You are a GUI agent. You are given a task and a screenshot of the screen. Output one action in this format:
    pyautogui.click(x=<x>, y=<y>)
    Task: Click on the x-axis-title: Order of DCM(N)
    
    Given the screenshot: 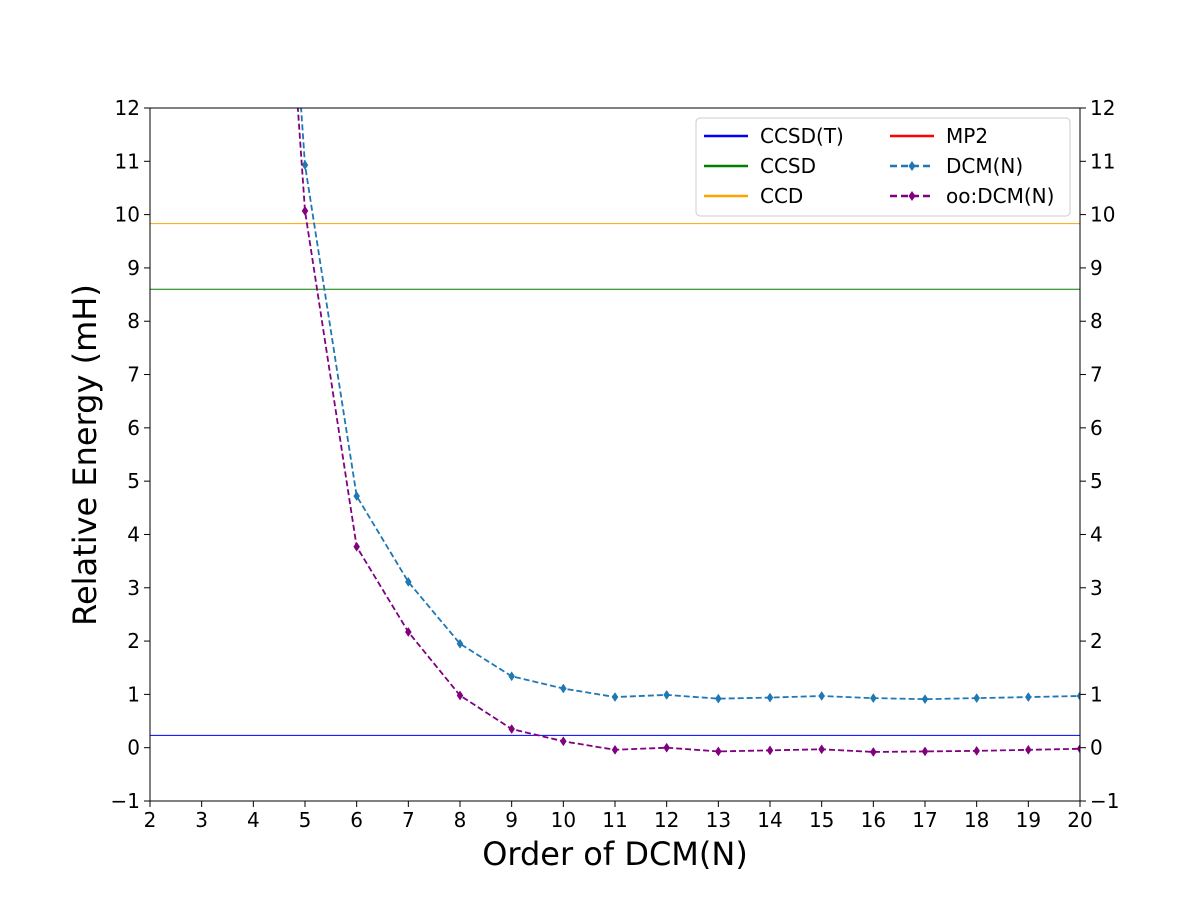 What is the action you would take?
    pyautogui.click(x=615, y=854)
    